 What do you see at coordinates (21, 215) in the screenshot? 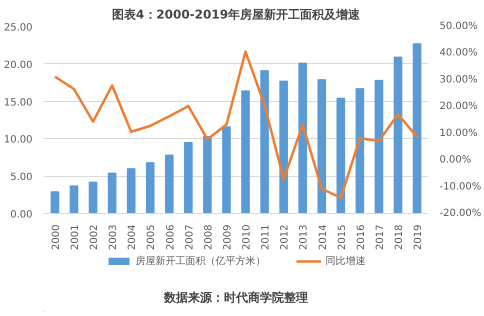
I see `y-tick-label: 0.00` at bounding box center [21, 215].